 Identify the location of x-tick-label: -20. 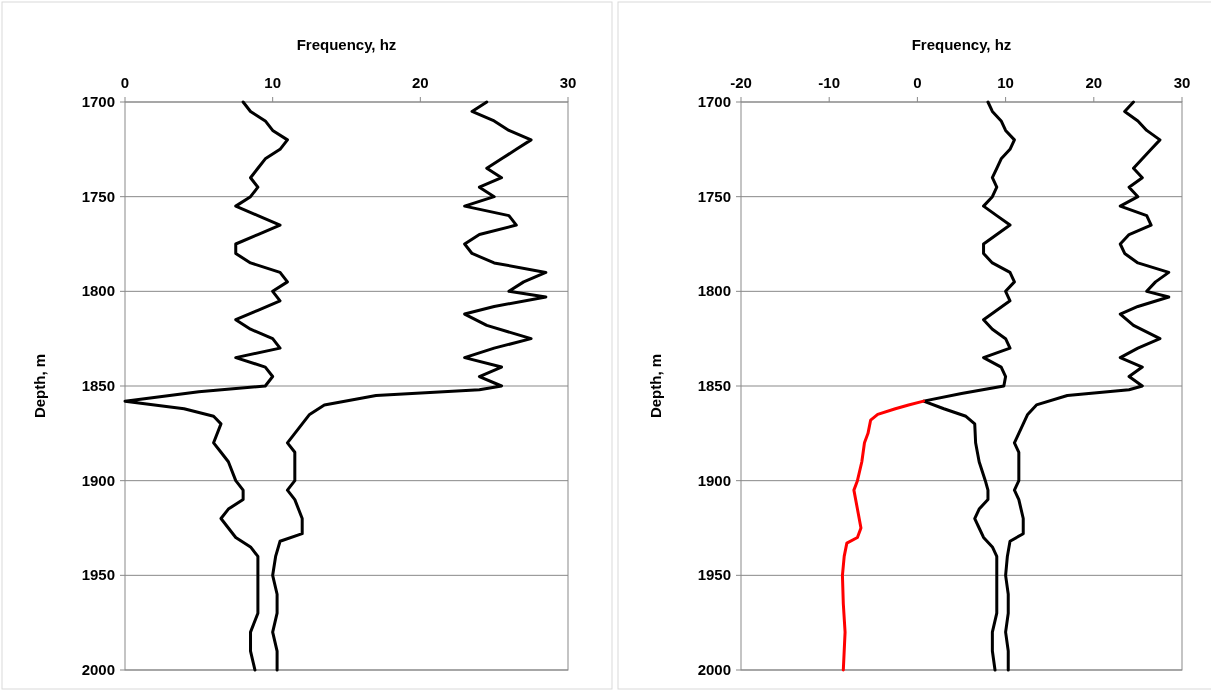
(741, 82).